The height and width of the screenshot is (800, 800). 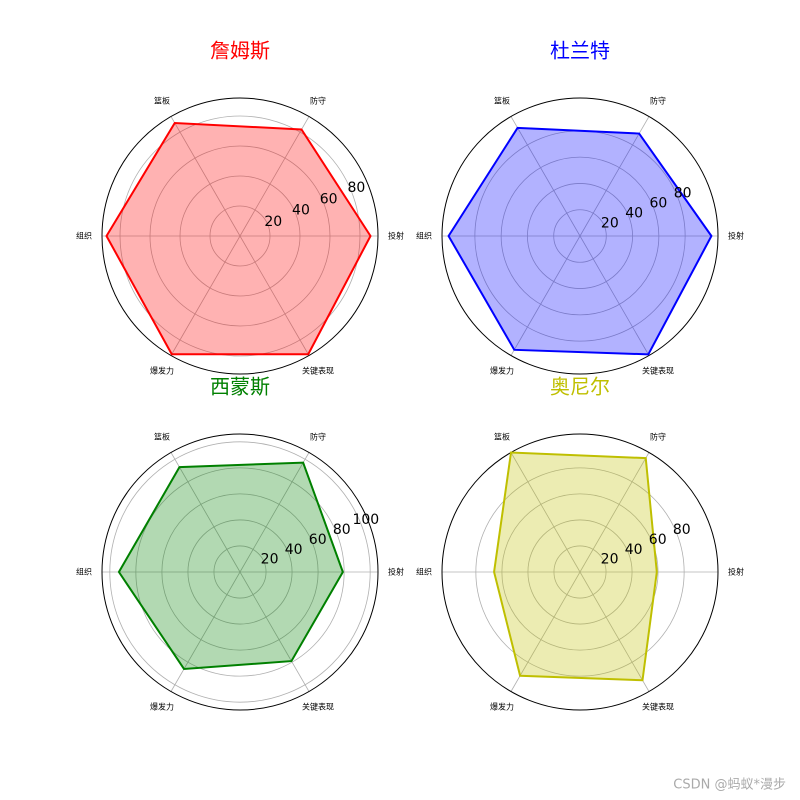 What do you see at coordinates (365, 520) in the screenshot?
I see `r-tick-label: 100` at bounding box center [365, 520].